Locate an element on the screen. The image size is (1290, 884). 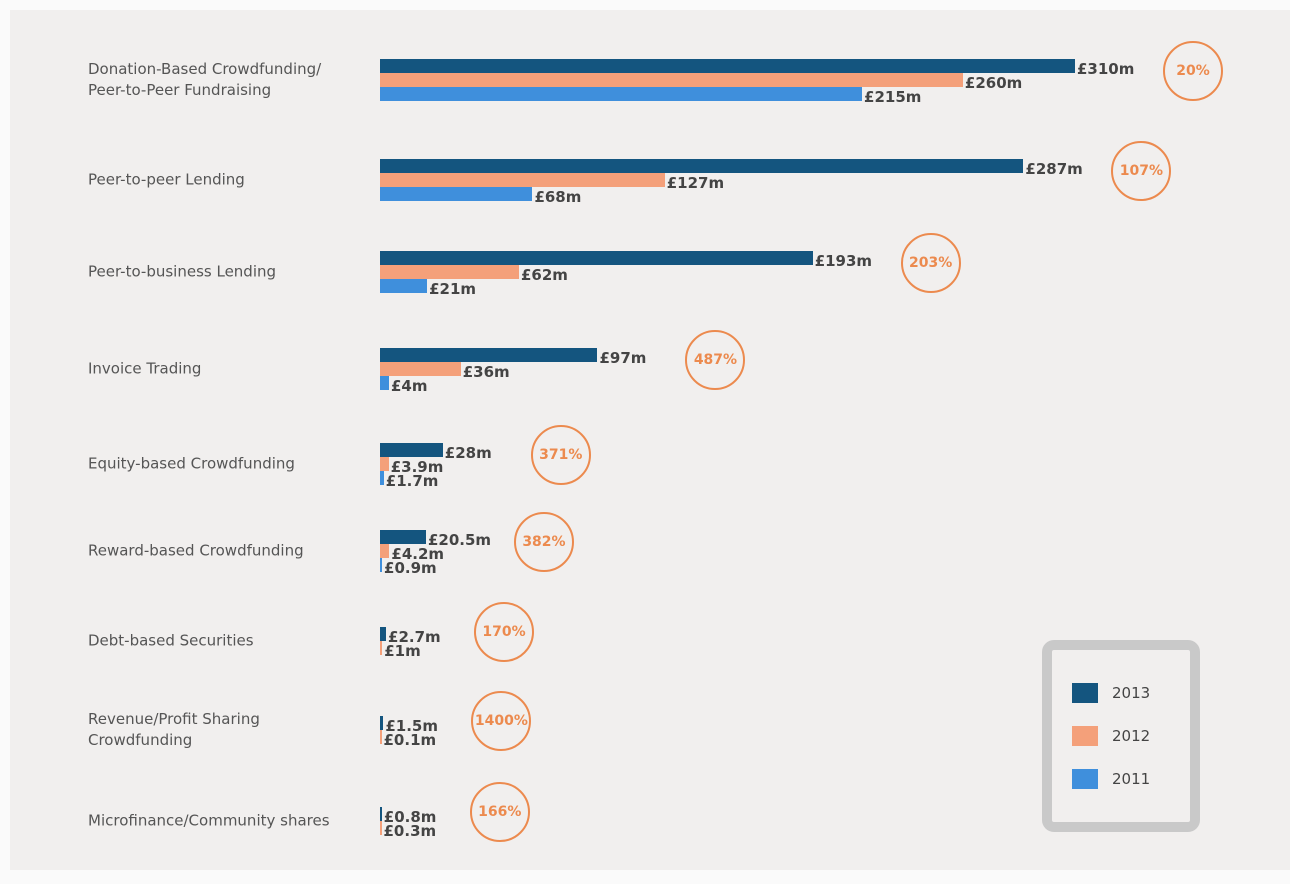
value-label: £4m is located at coordinates (409, 386).